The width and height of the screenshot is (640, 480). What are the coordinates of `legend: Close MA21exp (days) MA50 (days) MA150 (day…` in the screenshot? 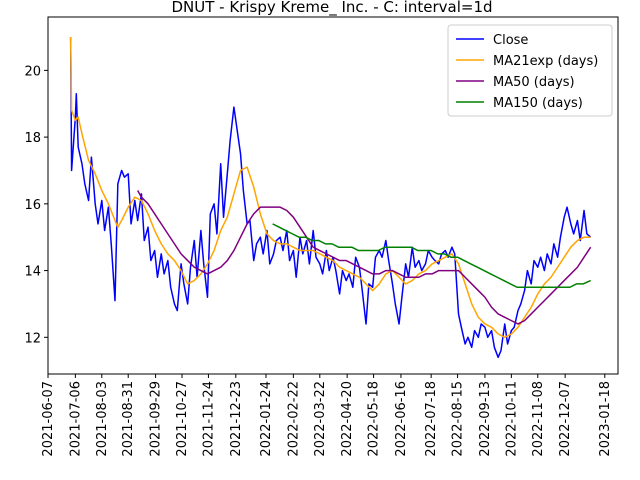 It's located at (530, 70).